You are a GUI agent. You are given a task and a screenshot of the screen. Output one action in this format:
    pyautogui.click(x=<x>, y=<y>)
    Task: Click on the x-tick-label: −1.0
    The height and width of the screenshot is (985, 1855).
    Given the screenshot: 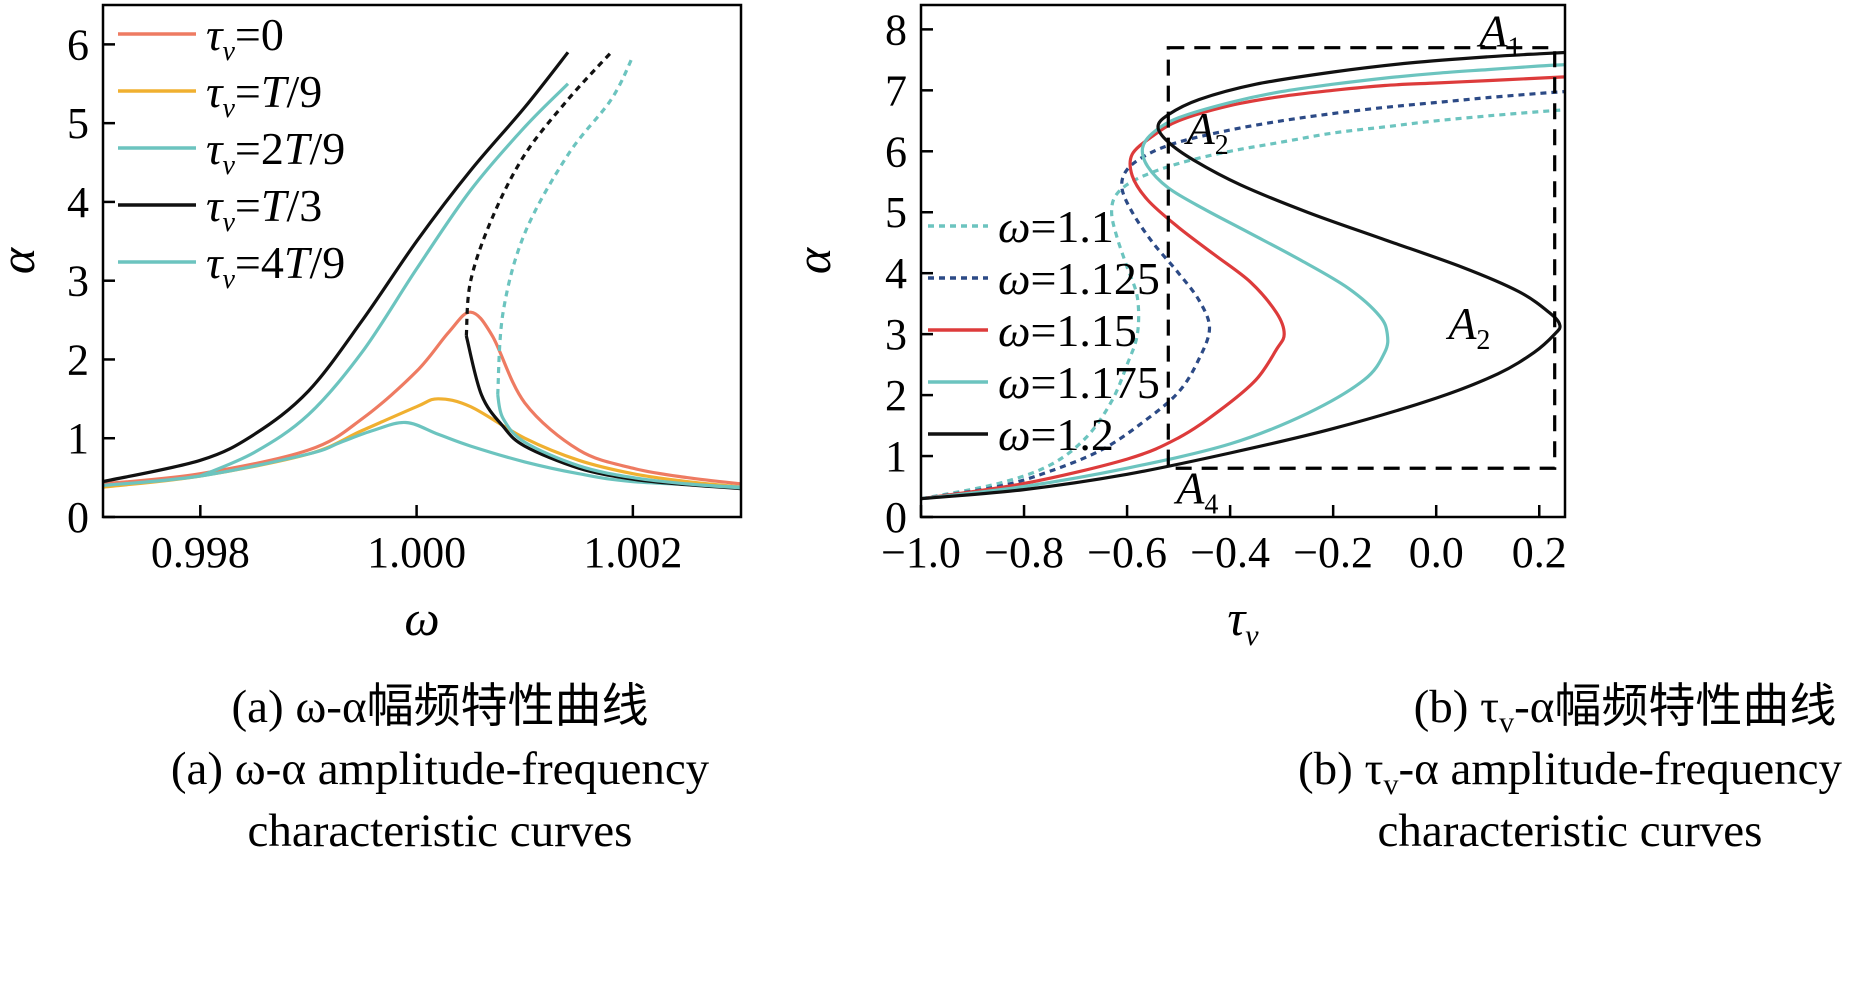 What is the action you would take?
    pyautogui.click(x=921, y=552)
    